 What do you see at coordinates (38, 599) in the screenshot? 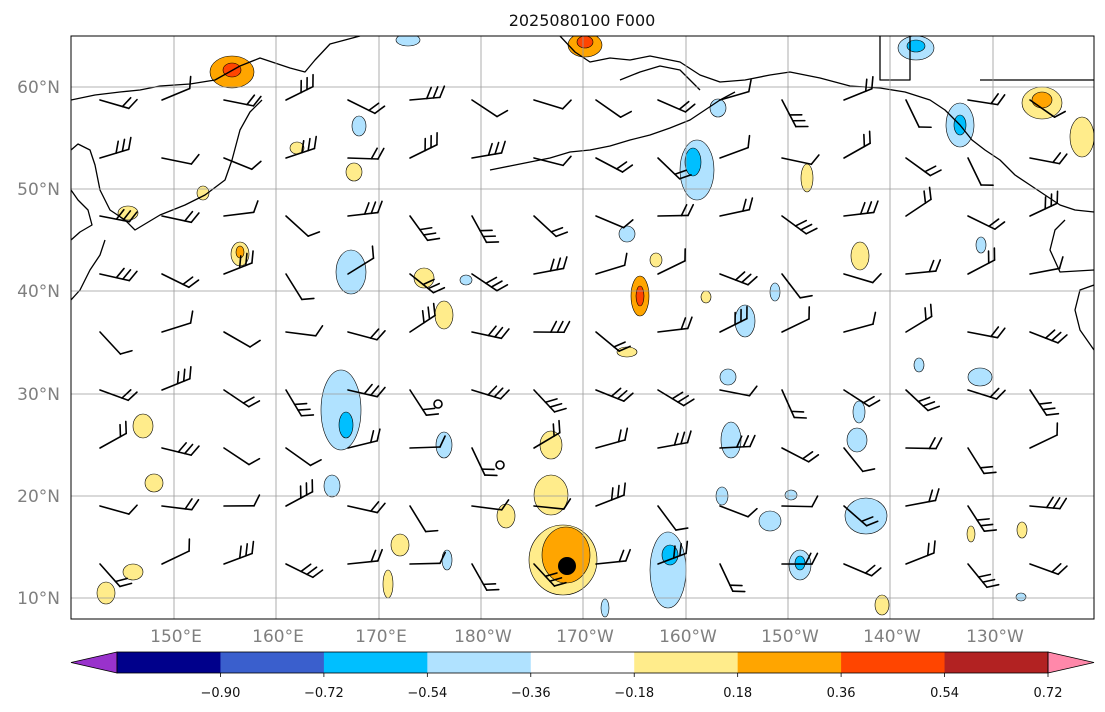
I see `lat-label: 10°N` at bounding box center [38, 599].